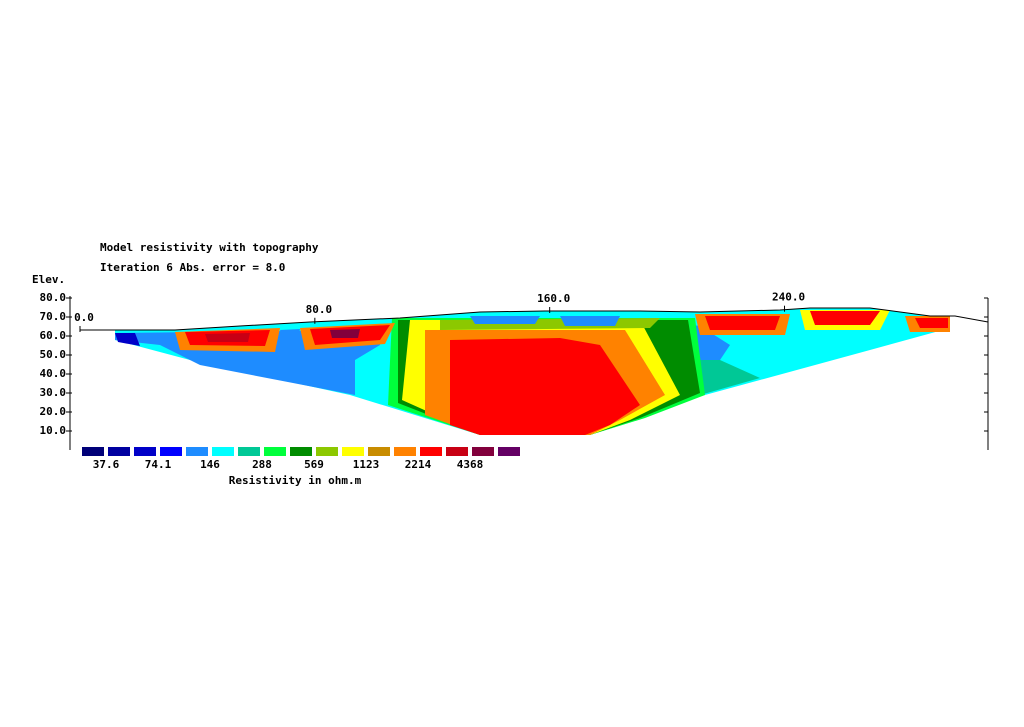 This screenshot has width=1024, height=727. I want to click on chart-title: Model resistivity with topography, so click(209, 247).